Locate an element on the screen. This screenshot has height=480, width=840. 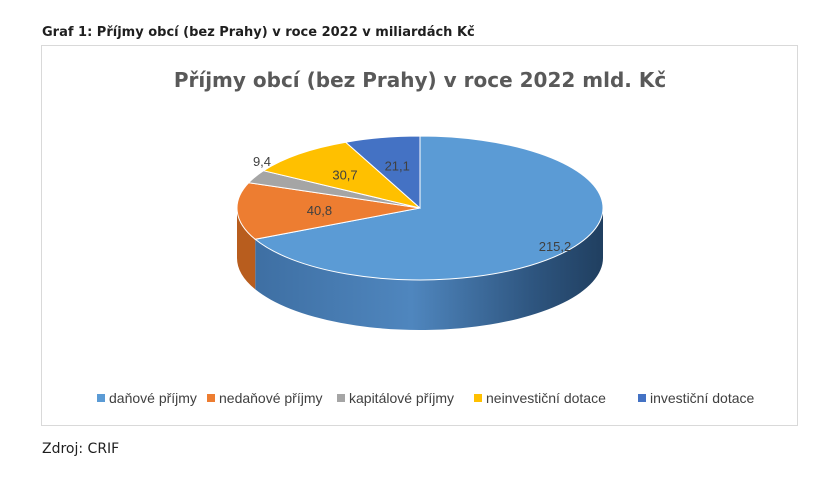
pie-slice-investicni-dotace is located at coordinates (382, 172).